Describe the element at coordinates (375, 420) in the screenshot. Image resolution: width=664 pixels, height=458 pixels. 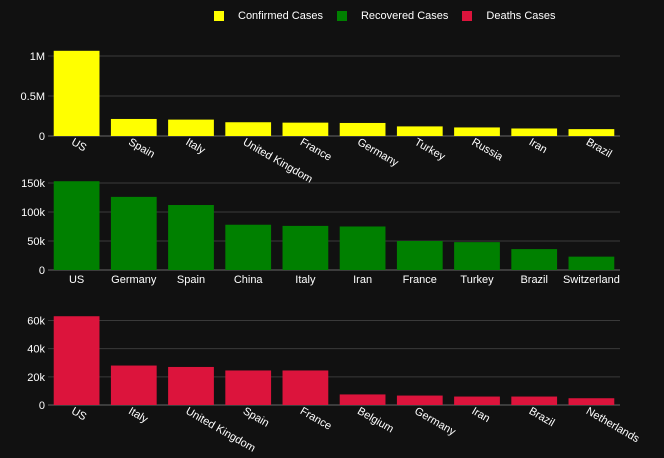
I see `x-tick-label: Belgium` at that location.